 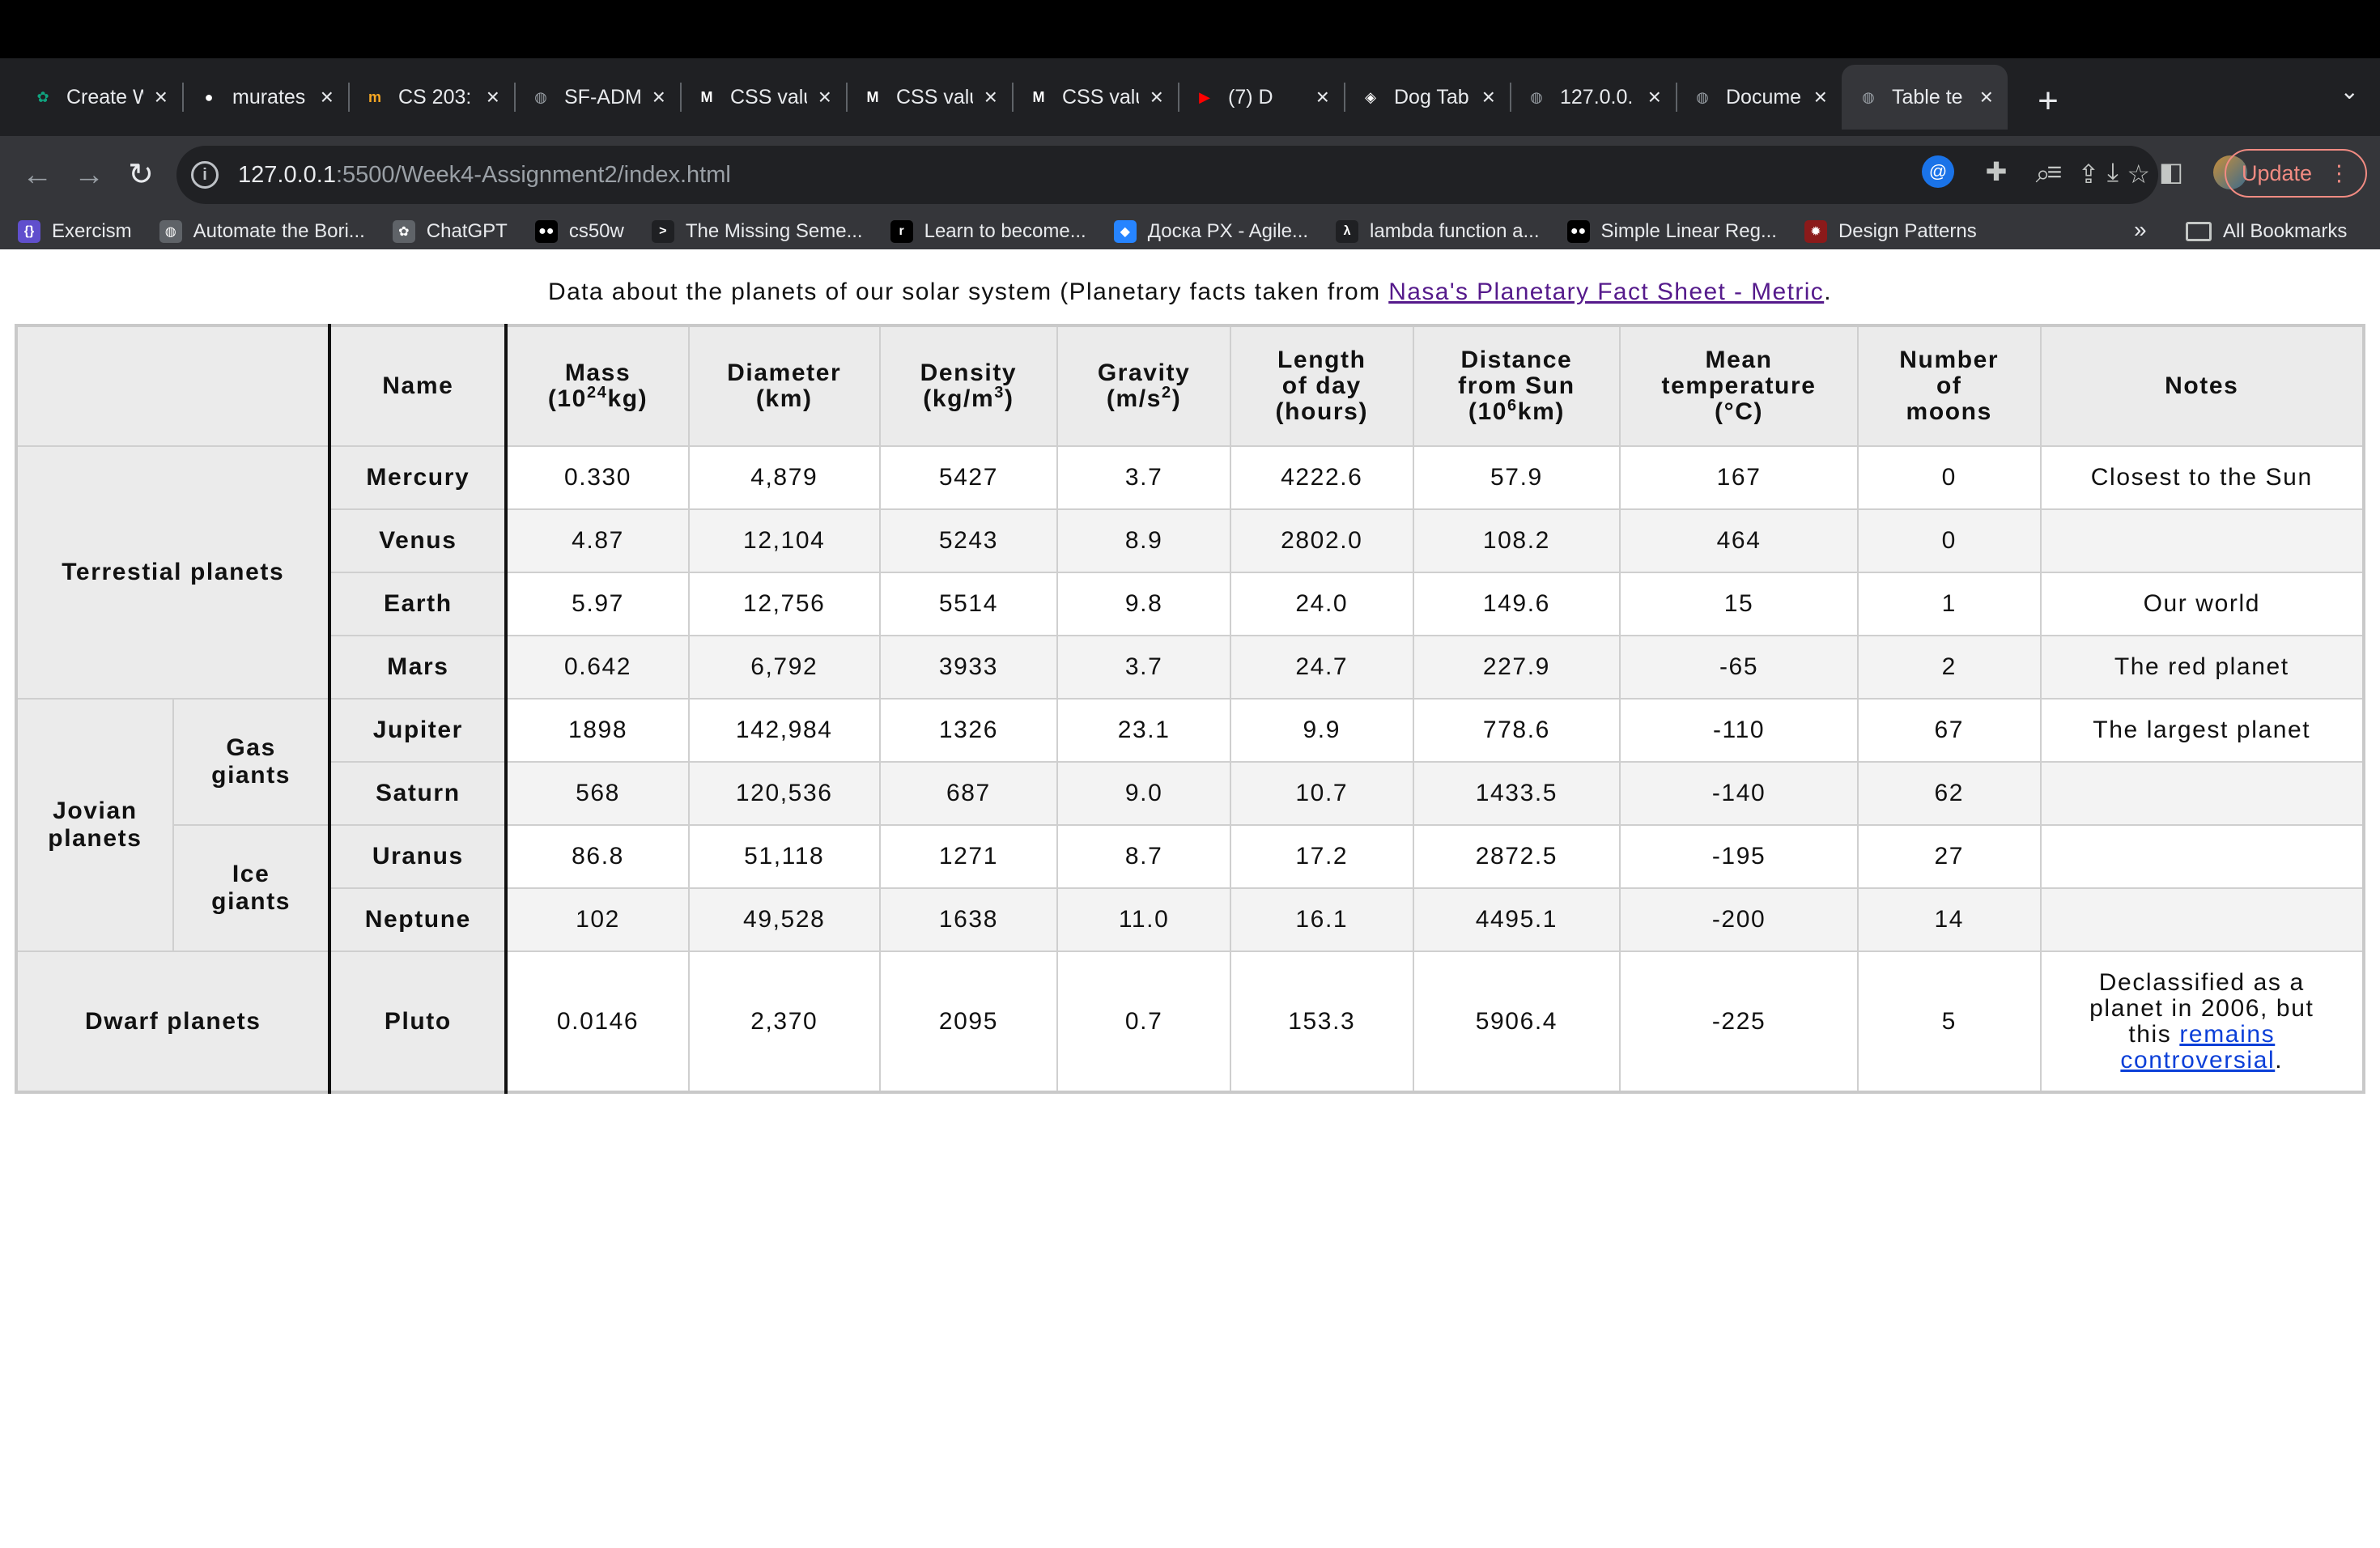 What do you see at coordinates (602, 96) in the screenshot?
I see `tab-title: SF-ADM` at bounding box center [602, 96].